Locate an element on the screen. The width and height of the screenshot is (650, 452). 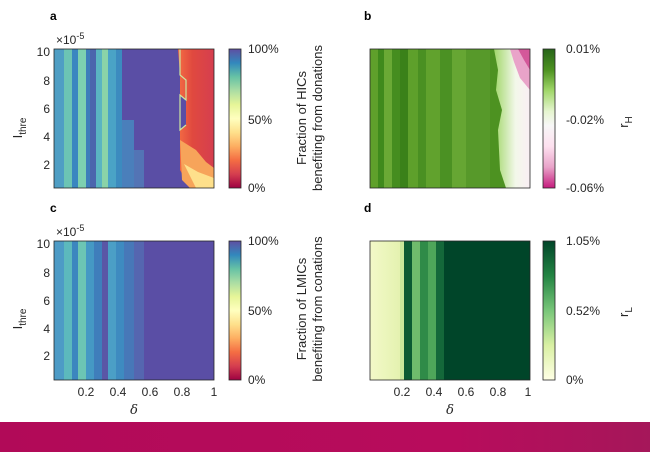
y-ticks-a: 2 4 6 8 10 is located at coordinates (44, 108).